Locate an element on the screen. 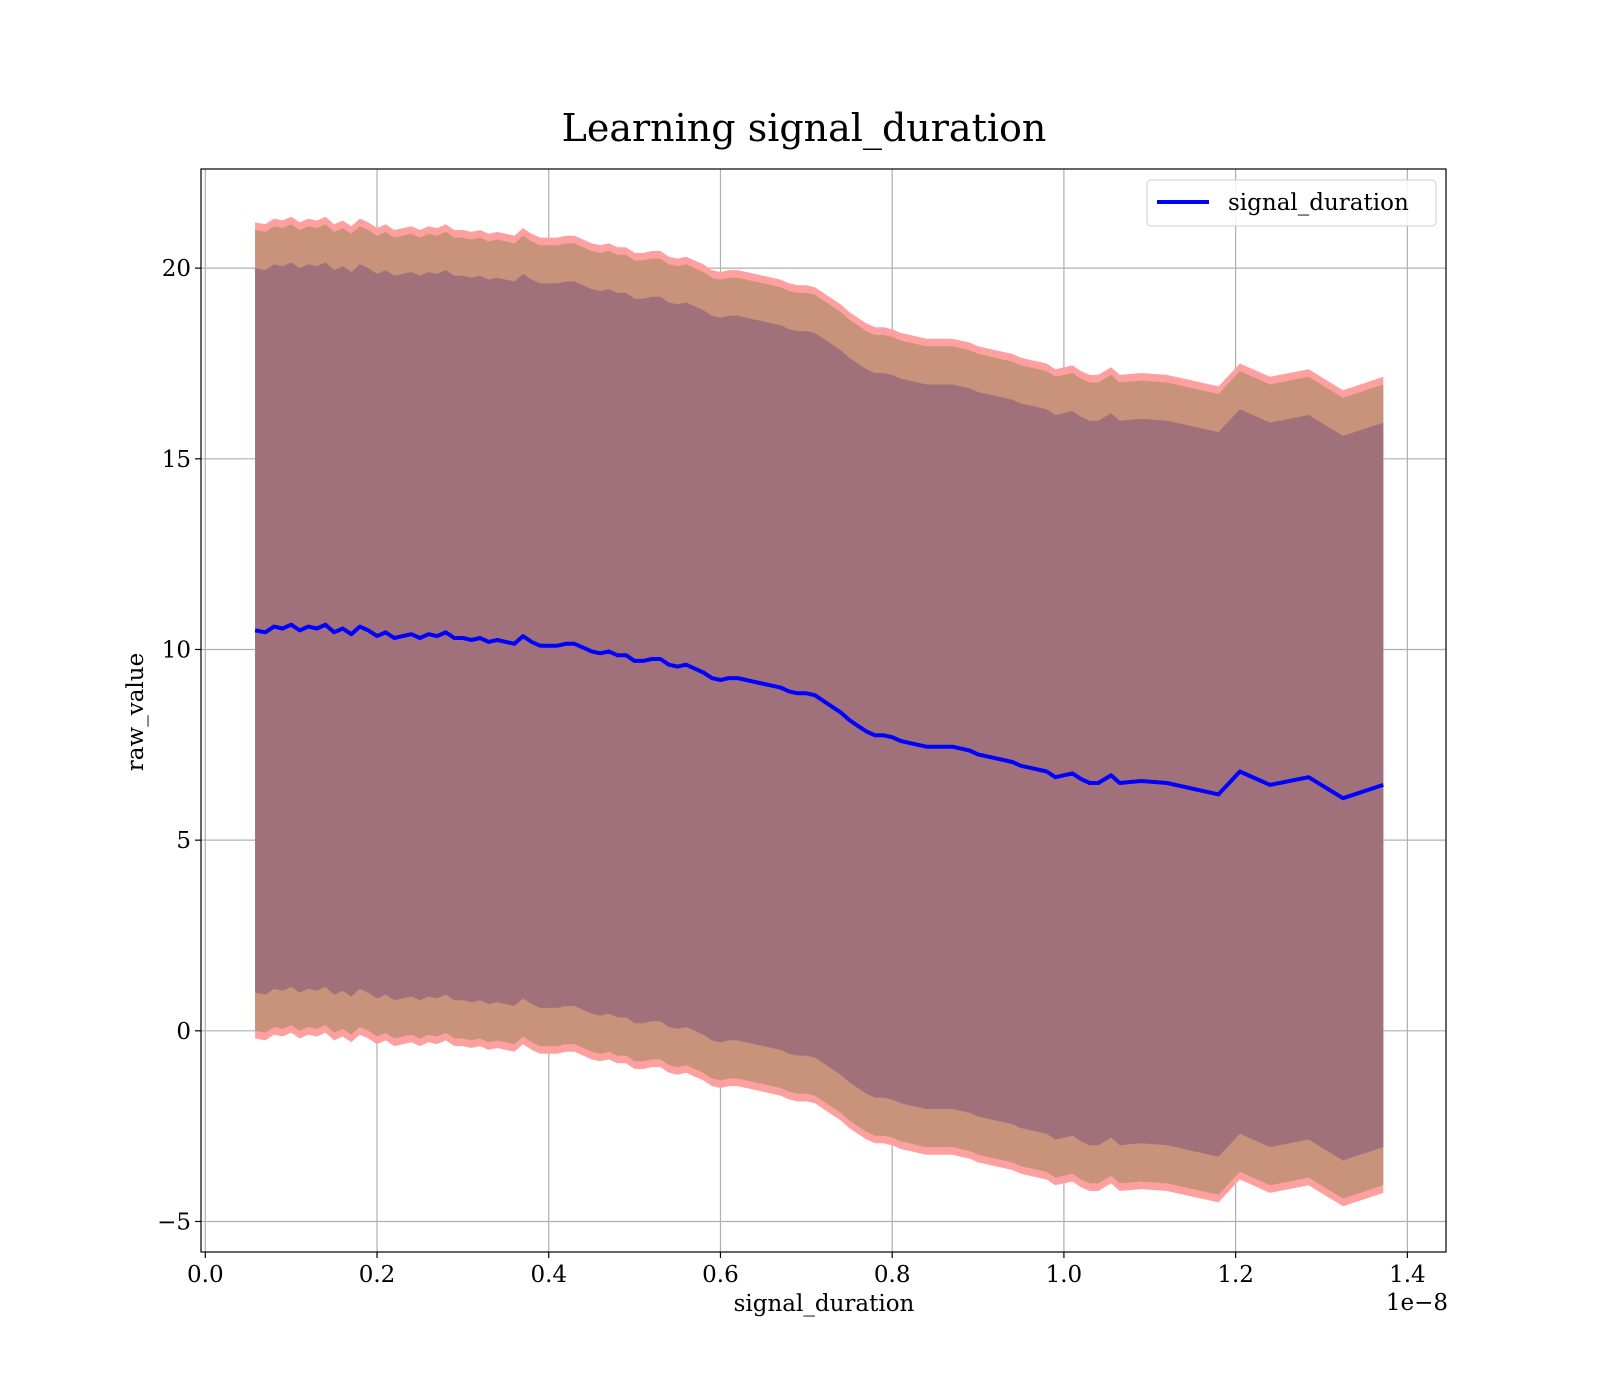 This screenshot has width=1600, height=1400. series-lines is located at coordinates (819, 711).